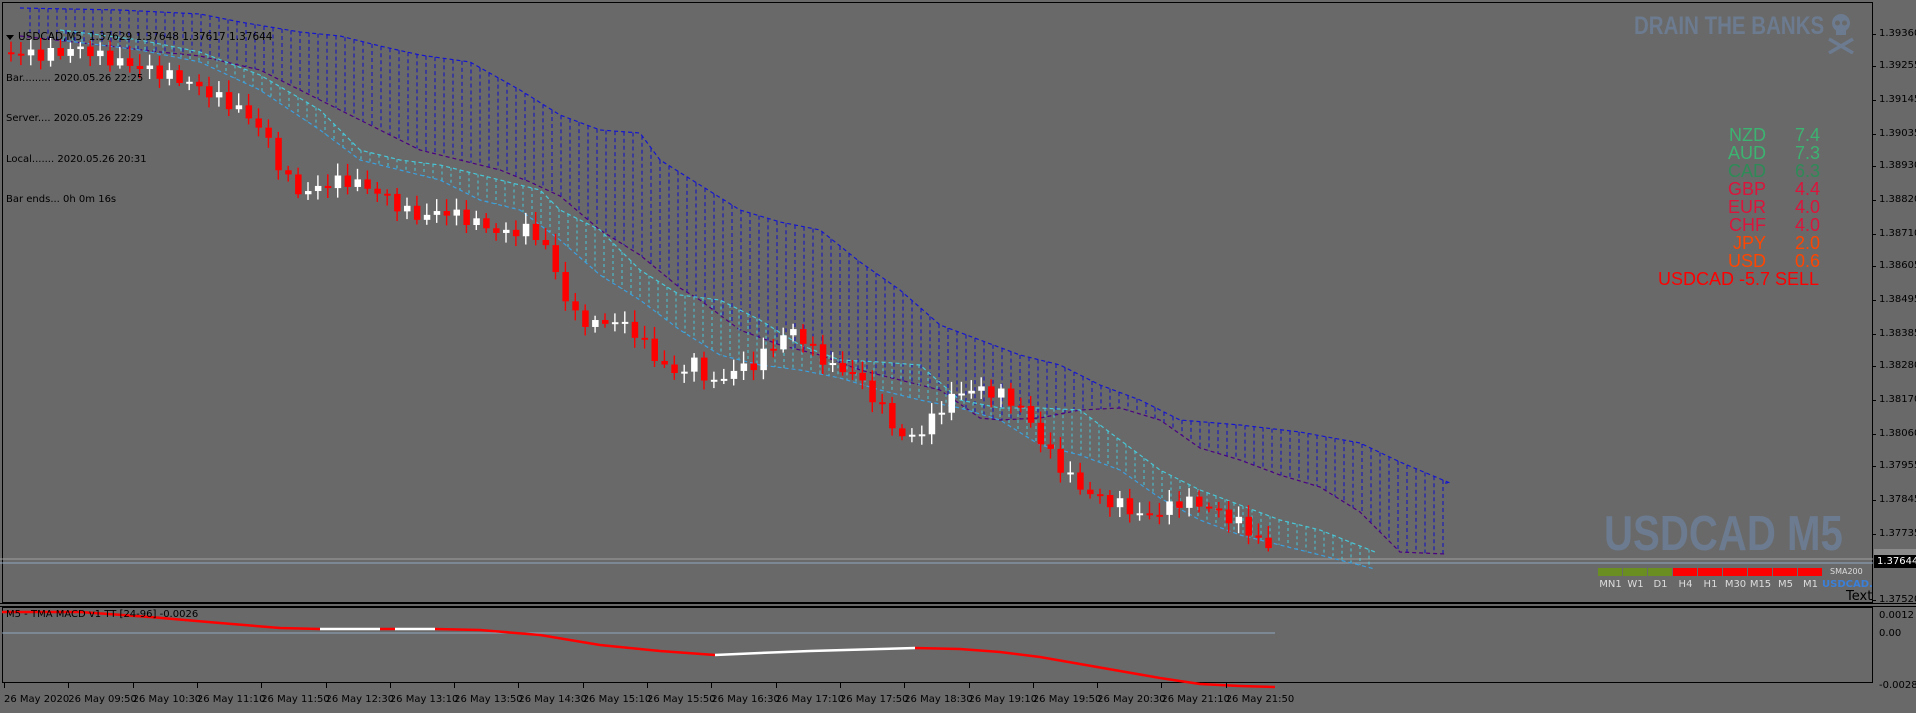 The image size is (1916, 713). I want to click on currency-code: NZD, so click(1747, 135).